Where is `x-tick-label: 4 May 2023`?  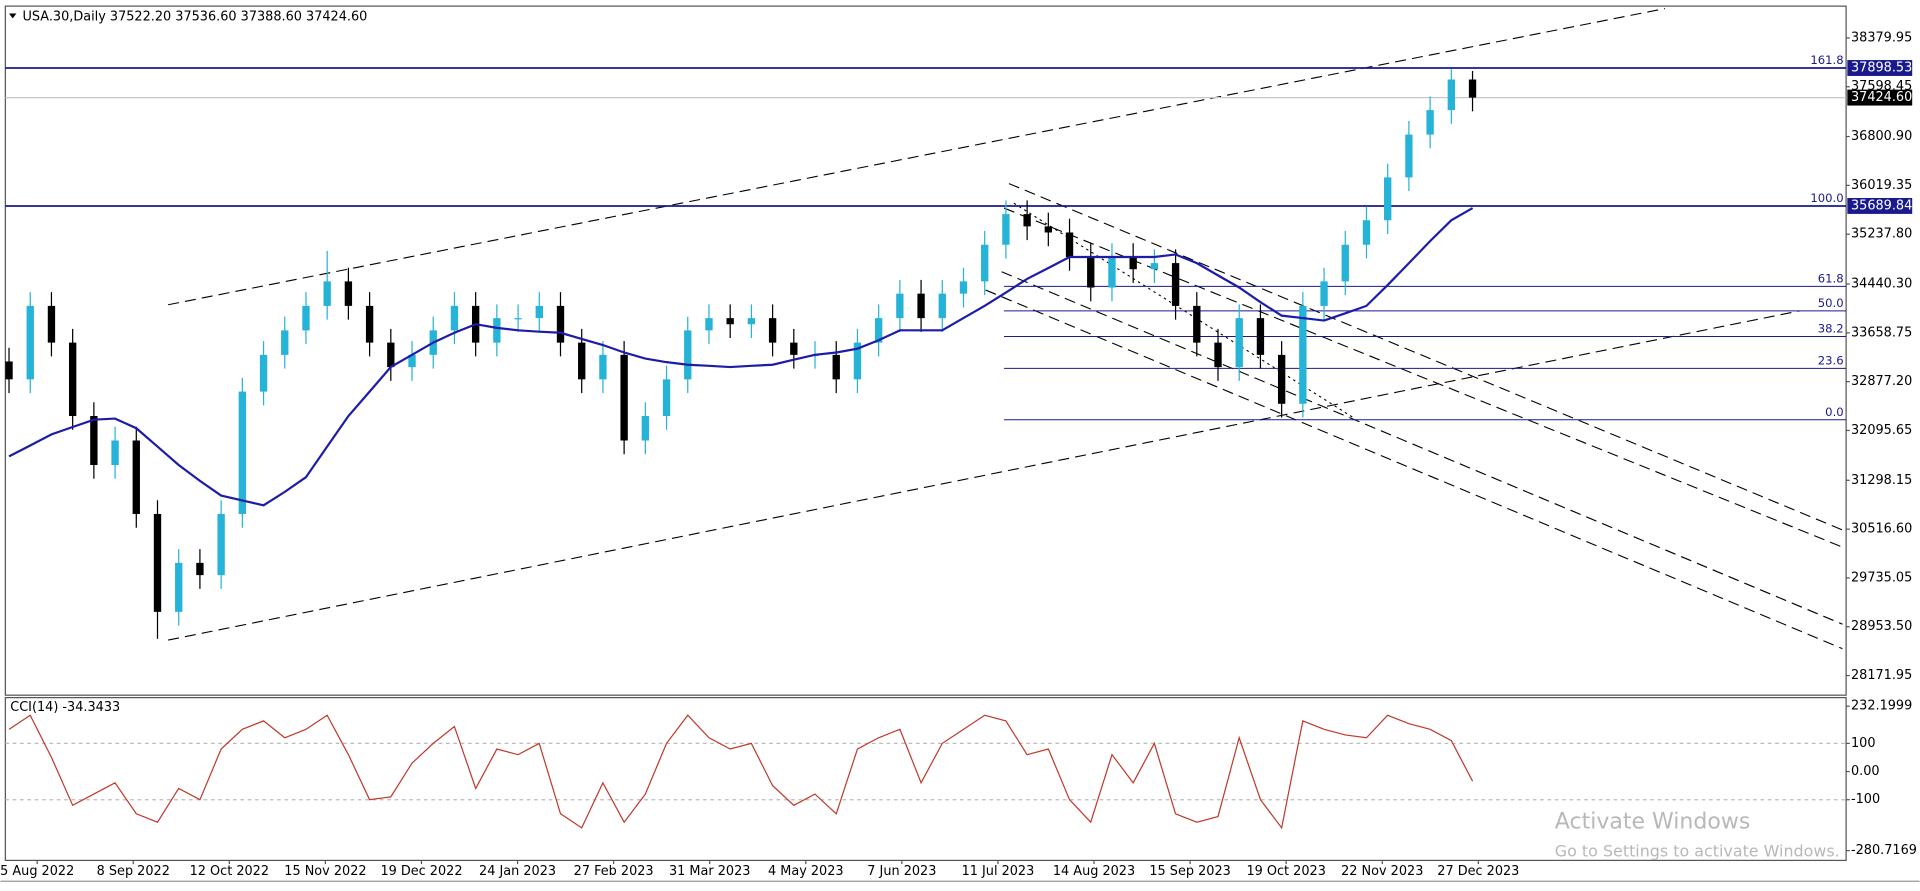 x-tick-label: 4 May 2023 is located at coordinates (806, 871).